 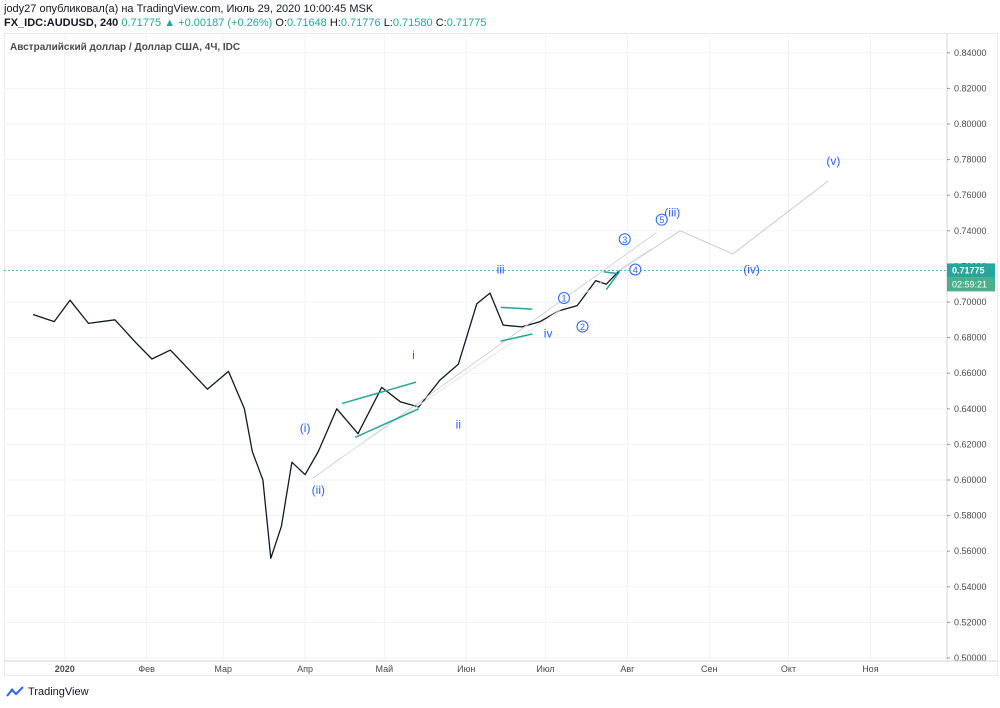 I want to click on last-price: 0.71775, so click(x=141, y=23).